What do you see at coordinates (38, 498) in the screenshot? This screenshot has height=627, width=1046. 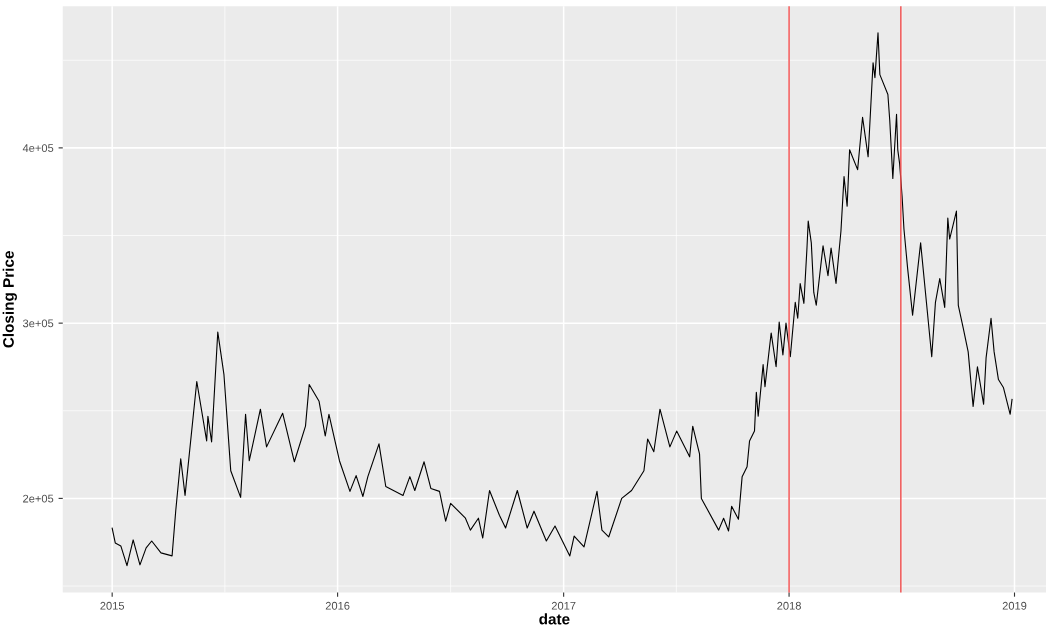 I see `y-tick-label: 2e+05` at bounding box center [38, 498].